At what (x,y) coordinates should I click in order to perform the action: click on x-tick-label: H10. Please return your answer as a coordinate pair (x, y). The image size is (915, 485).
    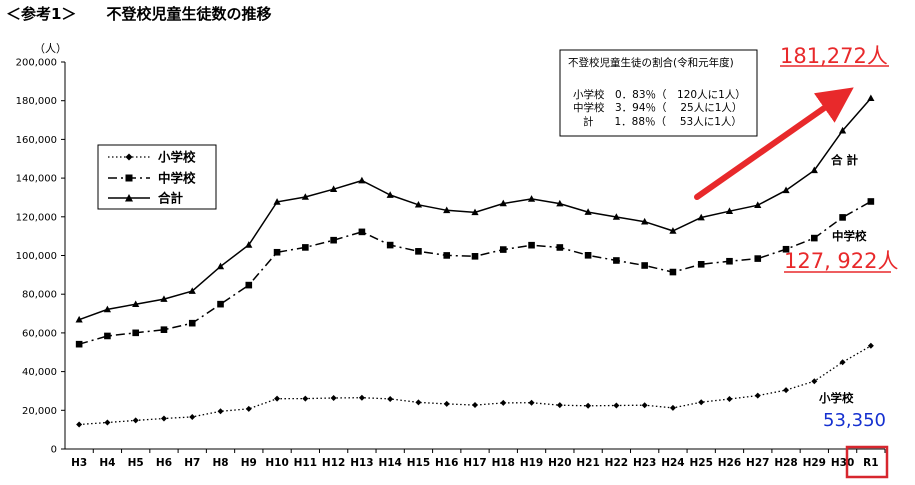
    Looking at the image, I should click on (276, 463).